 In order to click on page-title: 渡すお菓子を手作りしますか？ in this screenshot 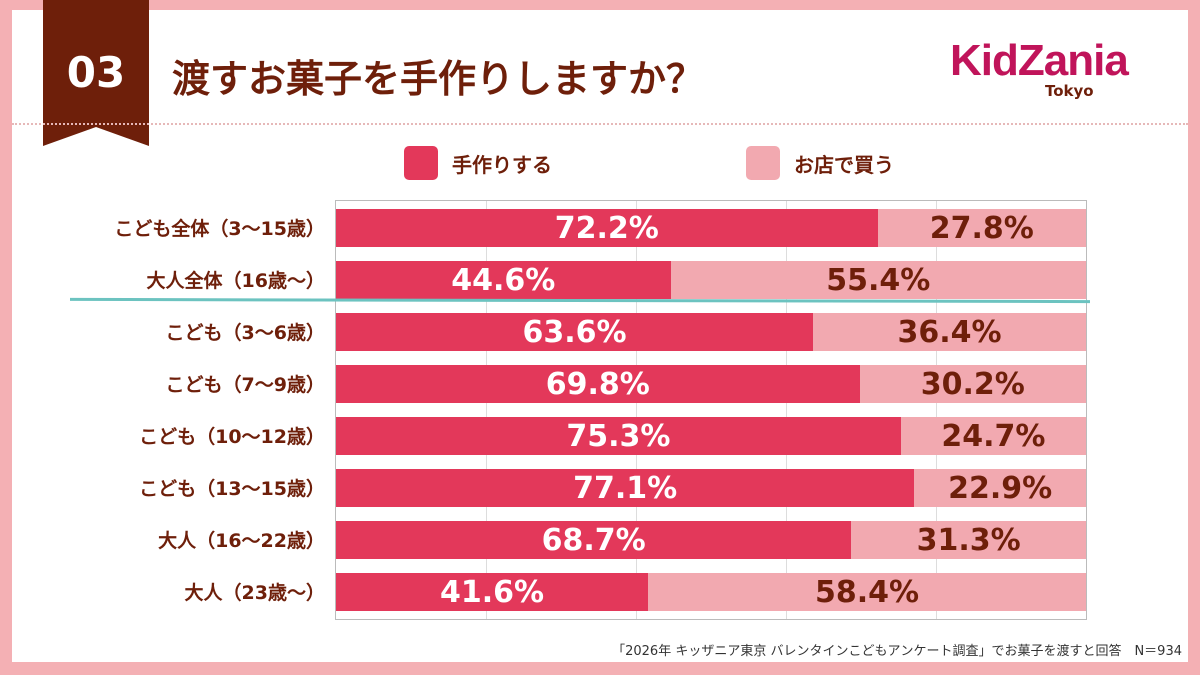, I will do `click(438, 79)`.